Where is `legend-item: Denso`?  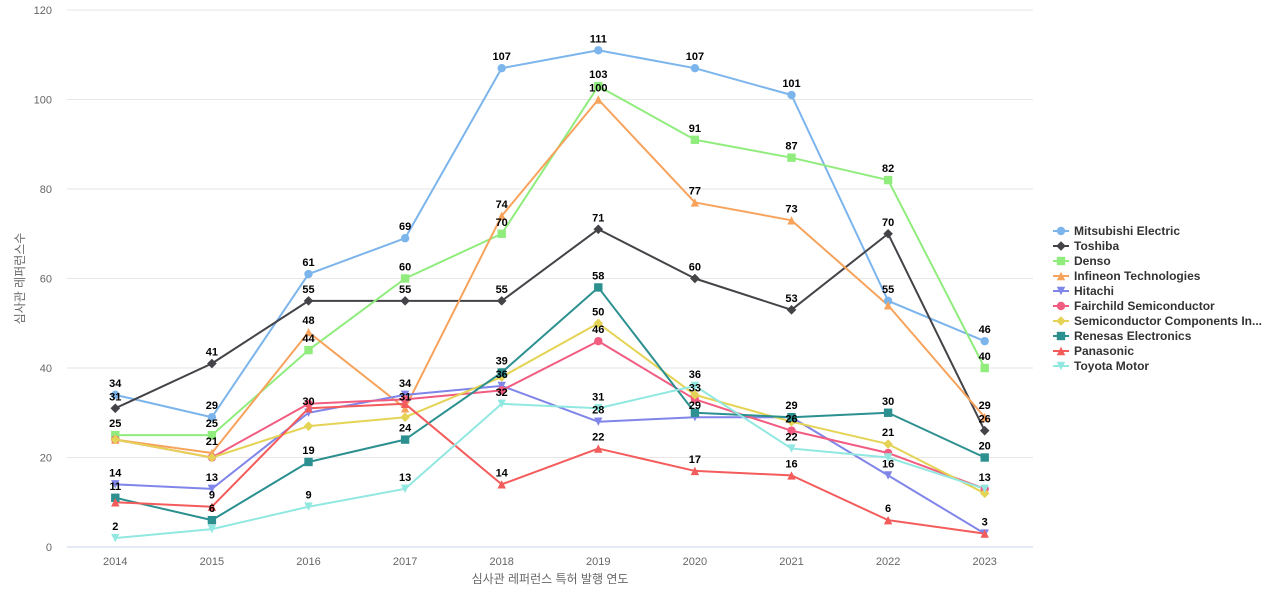 legend-item: Denso is located at coordinates (1082, 261).